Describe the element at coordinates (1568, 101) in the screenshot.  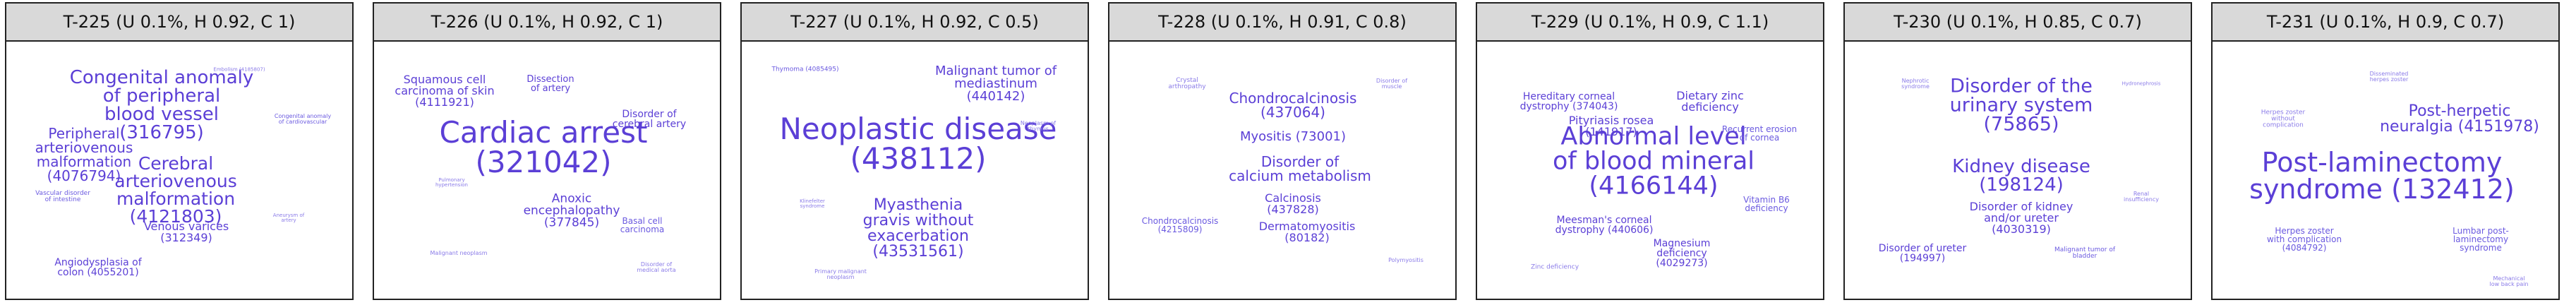
I see `cloud-word: Hereditary corneal dystrophy (374043)` at that location.